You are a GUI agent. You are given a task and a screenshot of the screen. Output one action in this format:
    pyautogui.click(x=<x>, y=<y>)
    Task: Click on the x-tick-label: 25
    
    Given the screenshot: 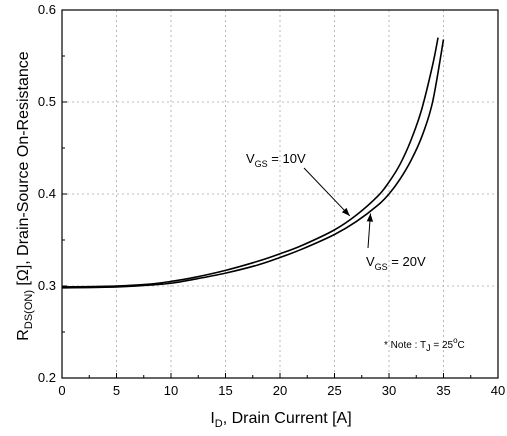 What is the action you would take?
    pyautogui.click(x=334, y=390)
    